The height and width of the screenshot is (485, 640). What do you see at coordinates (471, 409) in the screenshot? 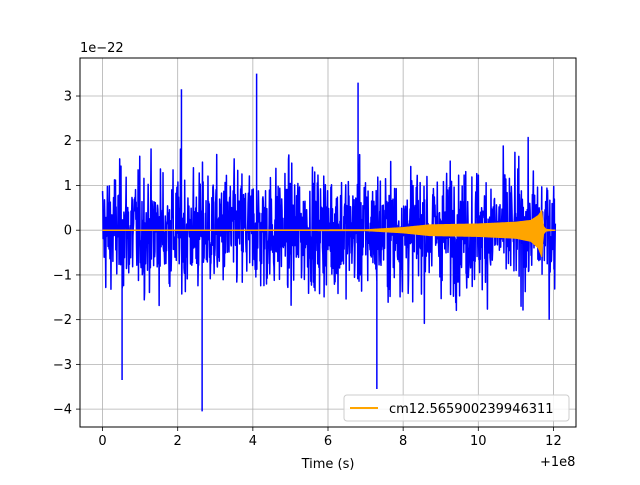
I see `legend-label: cm12.565900239946311` at bounding box center [471, 409].